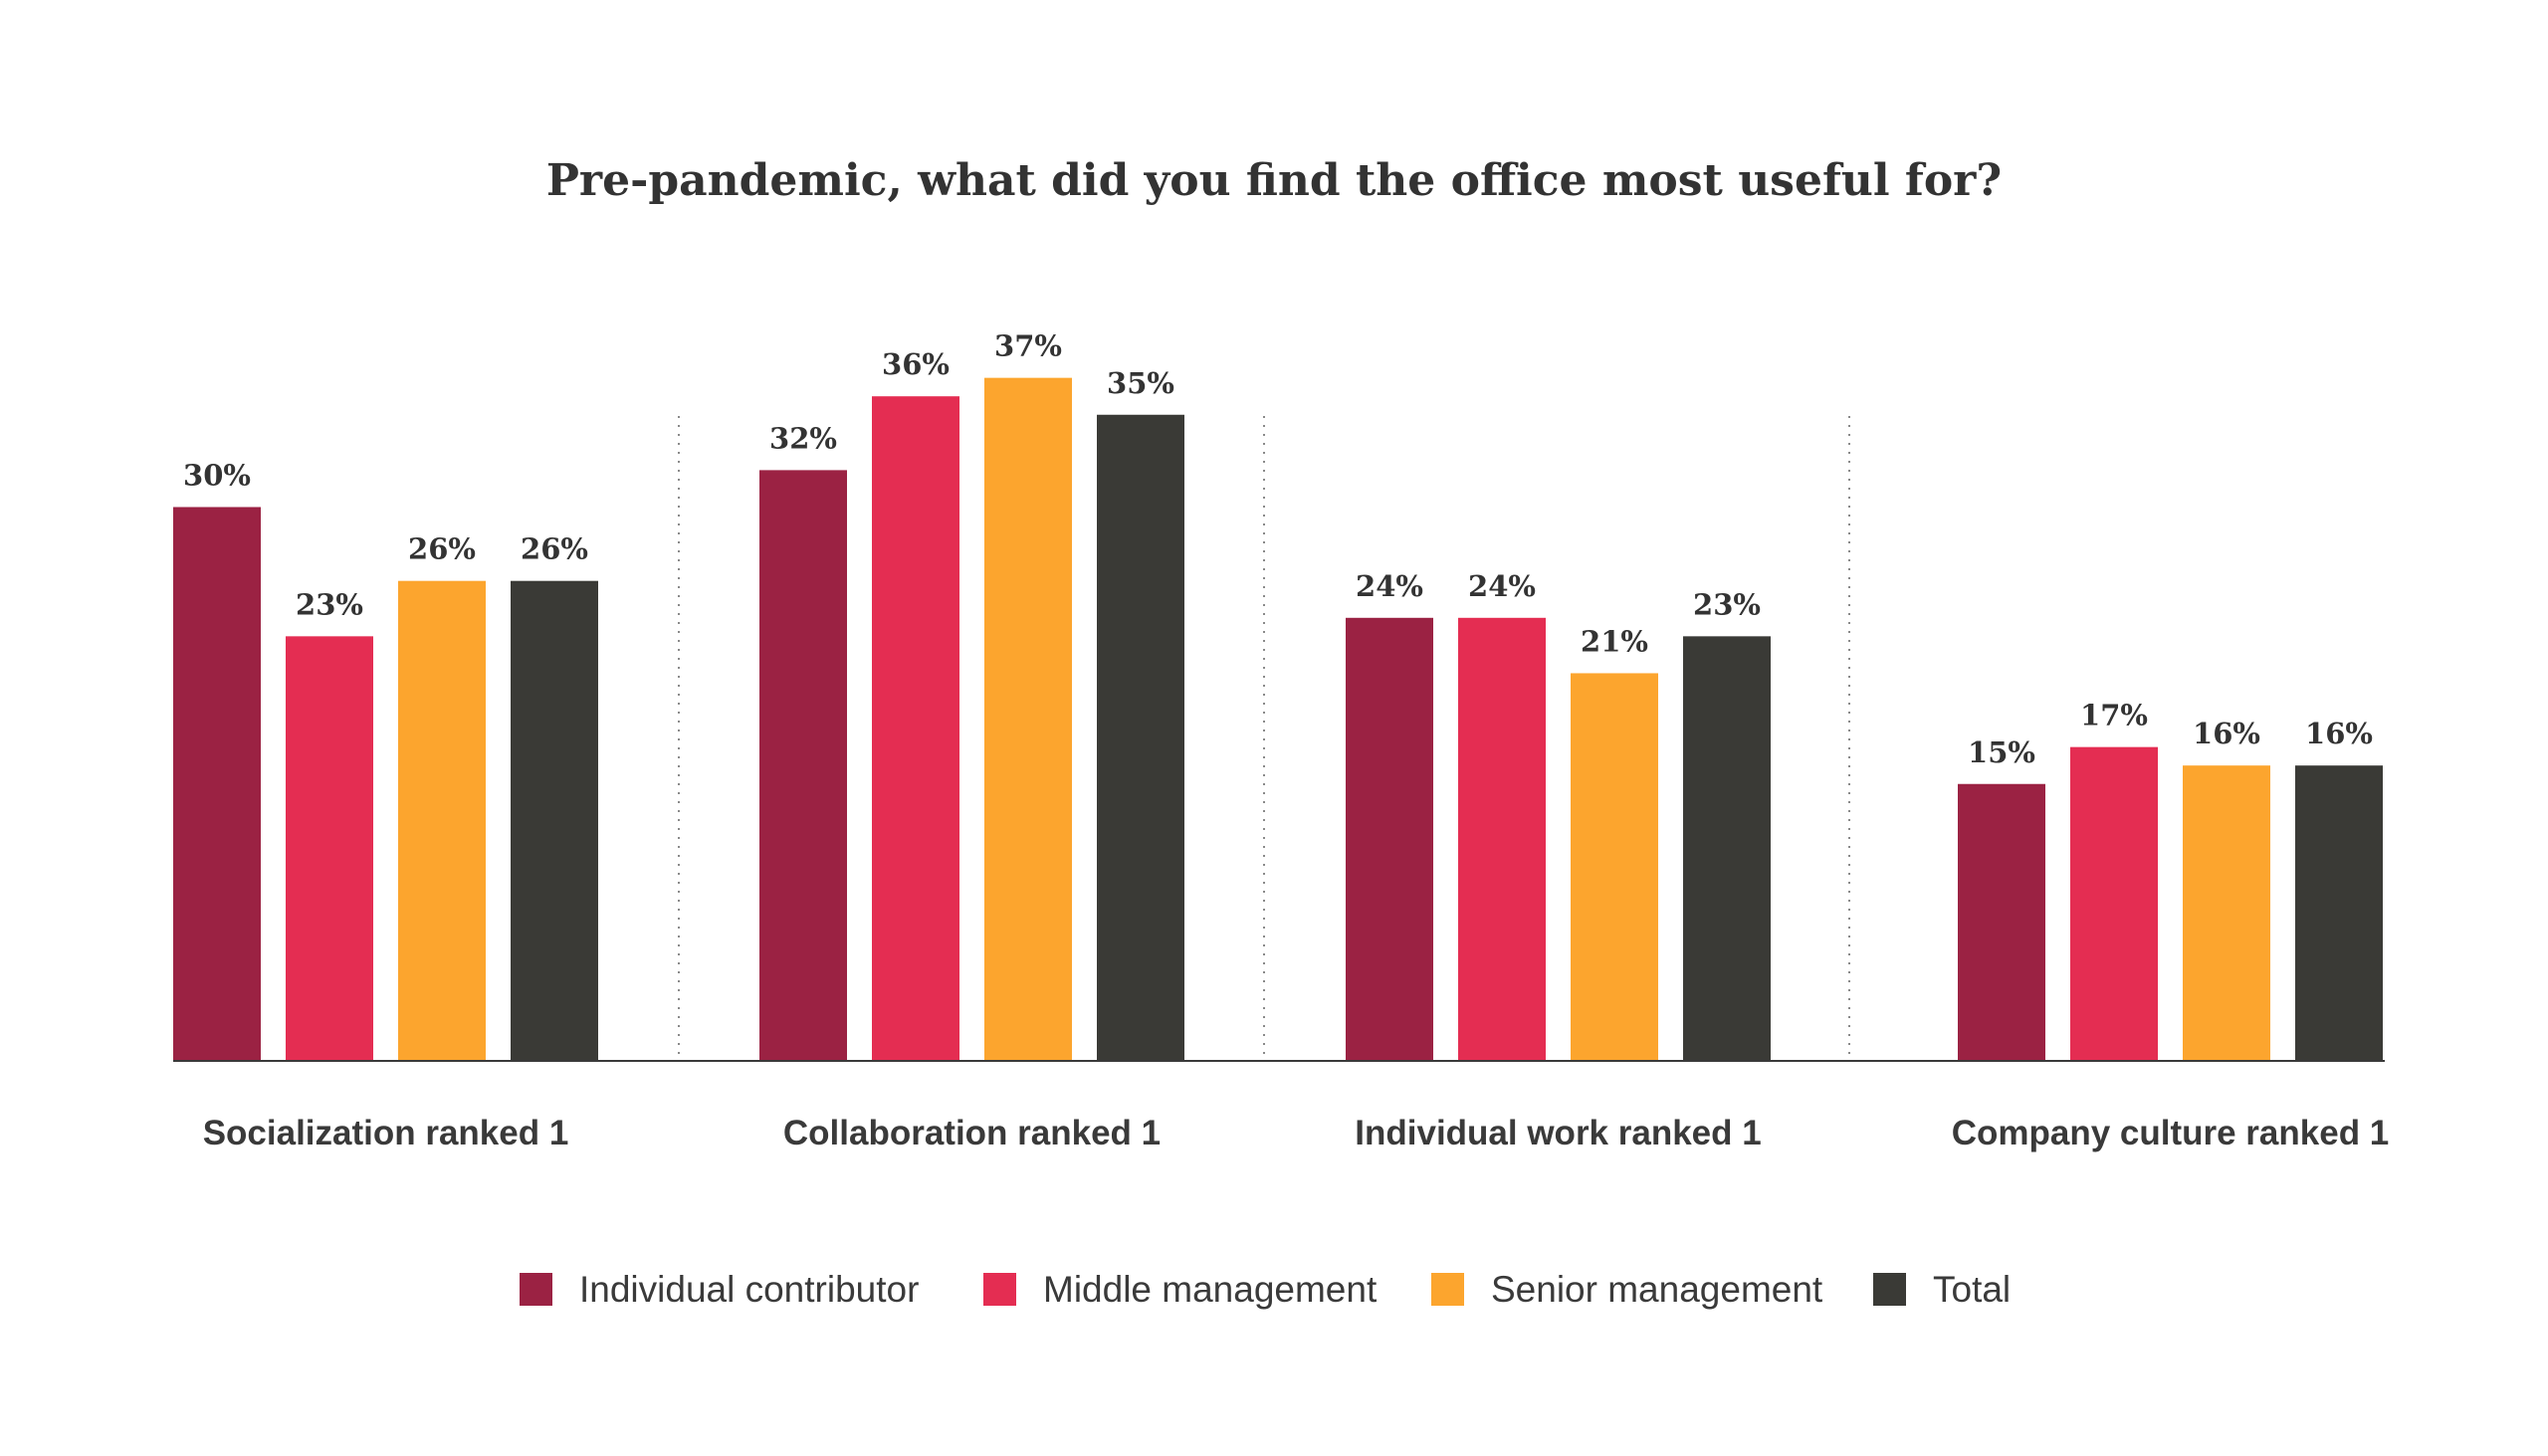 This screenshot has width=2548, height=1456. Describe the element at coordinates (1614, 867) in the screenshot. I see `bar-individual-work-ranked-1-senior-management` at that location.